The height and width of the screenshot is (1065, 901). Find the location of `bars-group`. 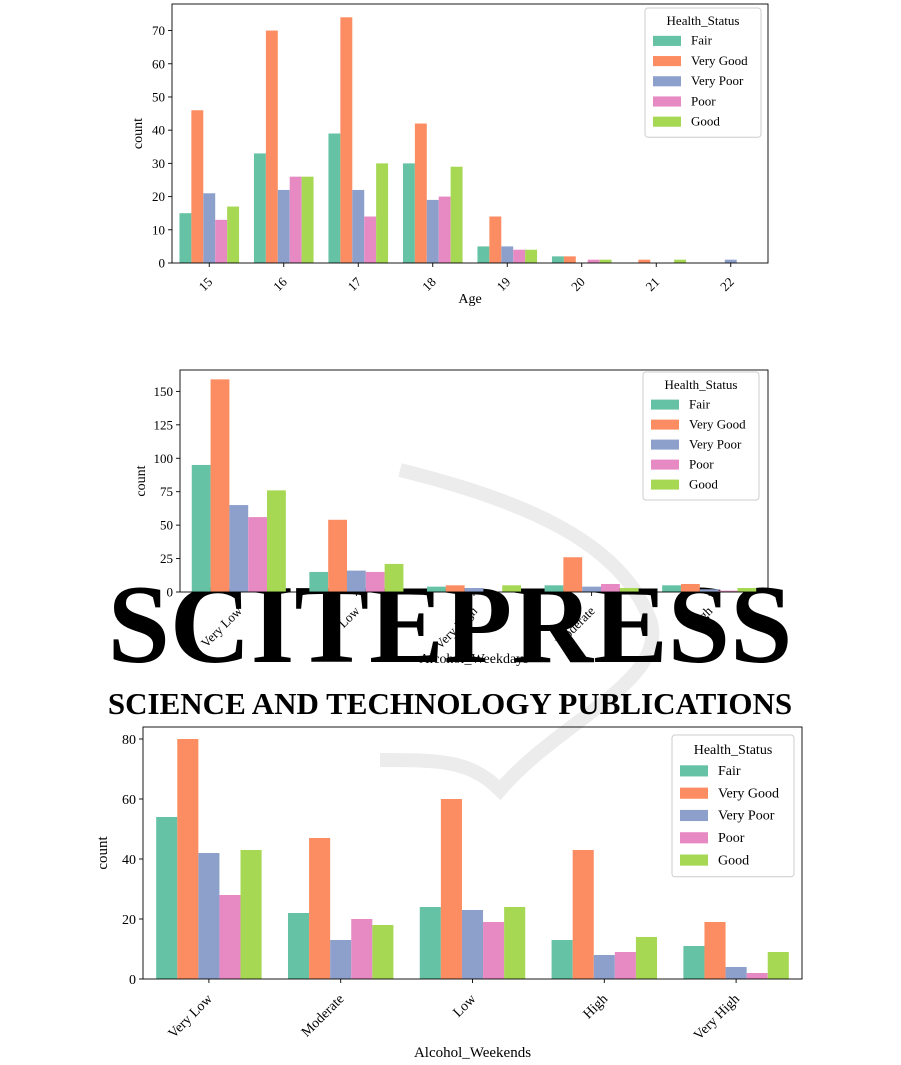

bars-group is located at coordinates (474, 485).